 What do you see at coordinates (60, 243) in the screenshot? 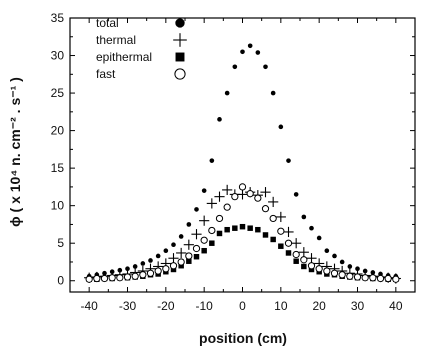
I see `y-tick-label: 5` at bounding box center [60, 243].